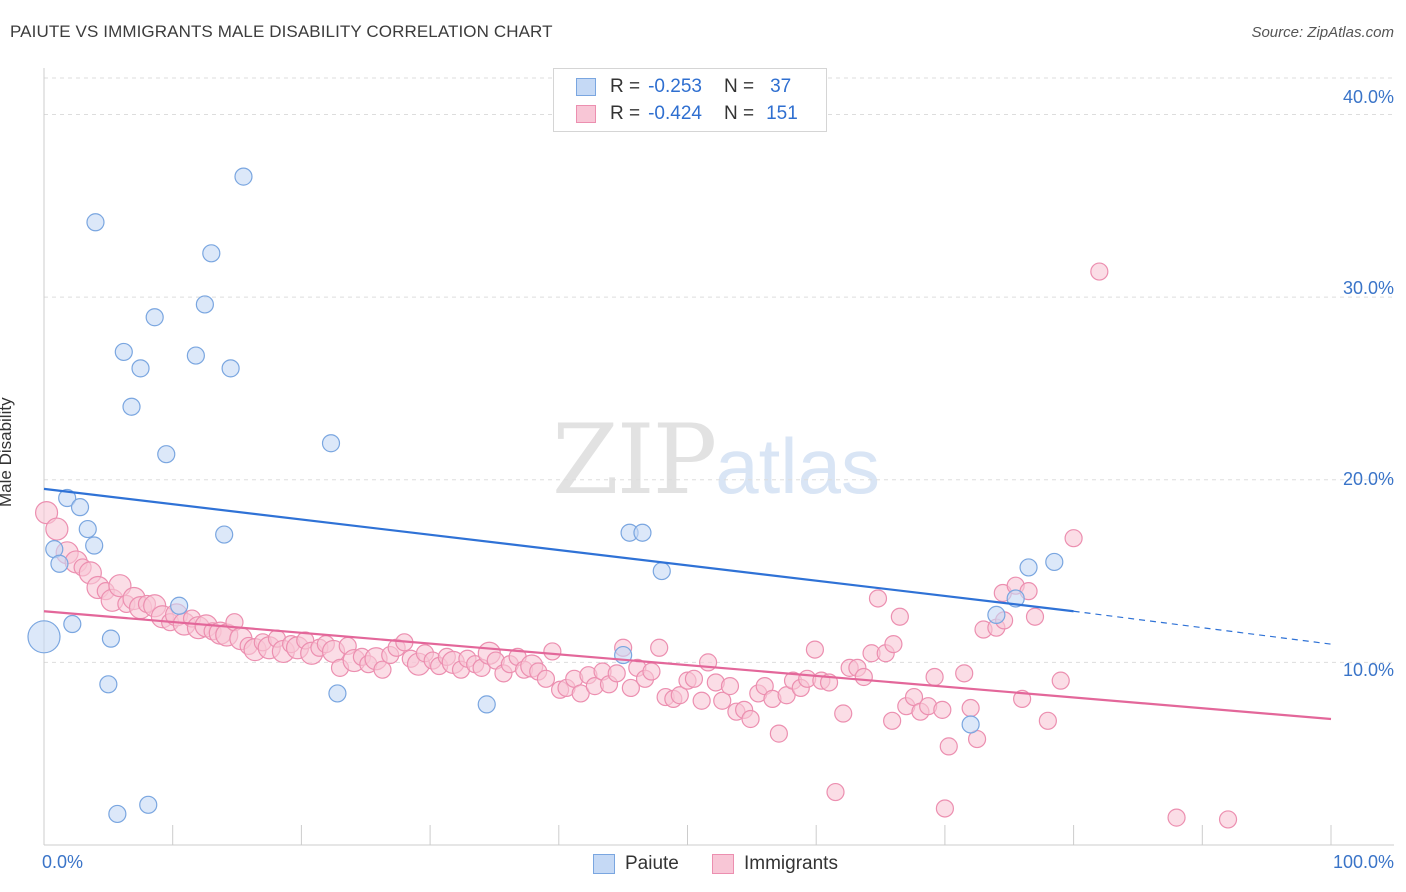 The image size is (1406, 892). Describe the element at coordinates (797, 466) in the screenshot. I see `watermark-atlas: atlas` at that location.